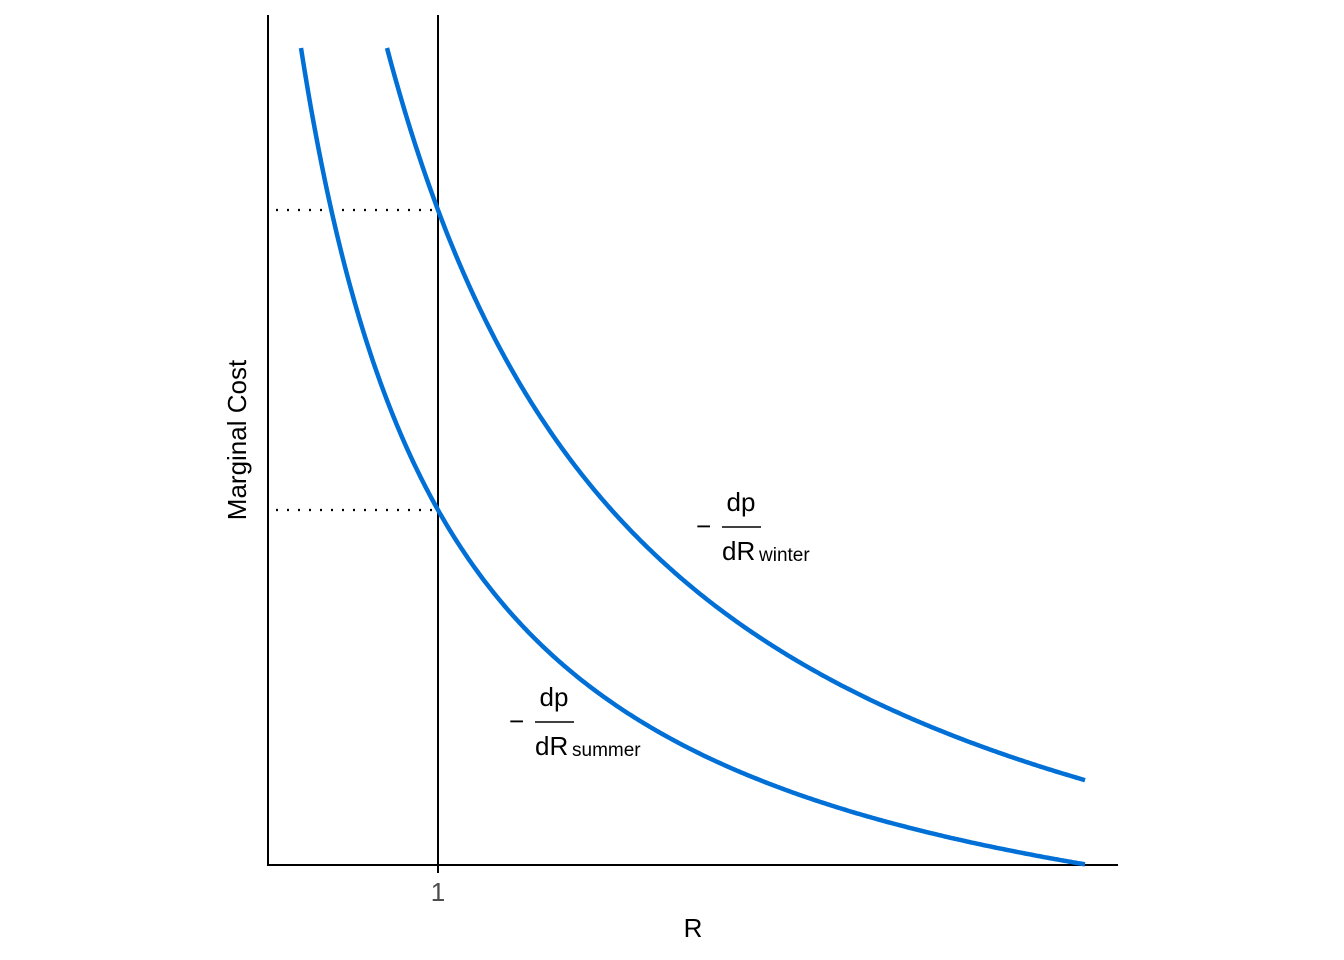  I want to click on summer-subscript: summer, so click(606, 750).